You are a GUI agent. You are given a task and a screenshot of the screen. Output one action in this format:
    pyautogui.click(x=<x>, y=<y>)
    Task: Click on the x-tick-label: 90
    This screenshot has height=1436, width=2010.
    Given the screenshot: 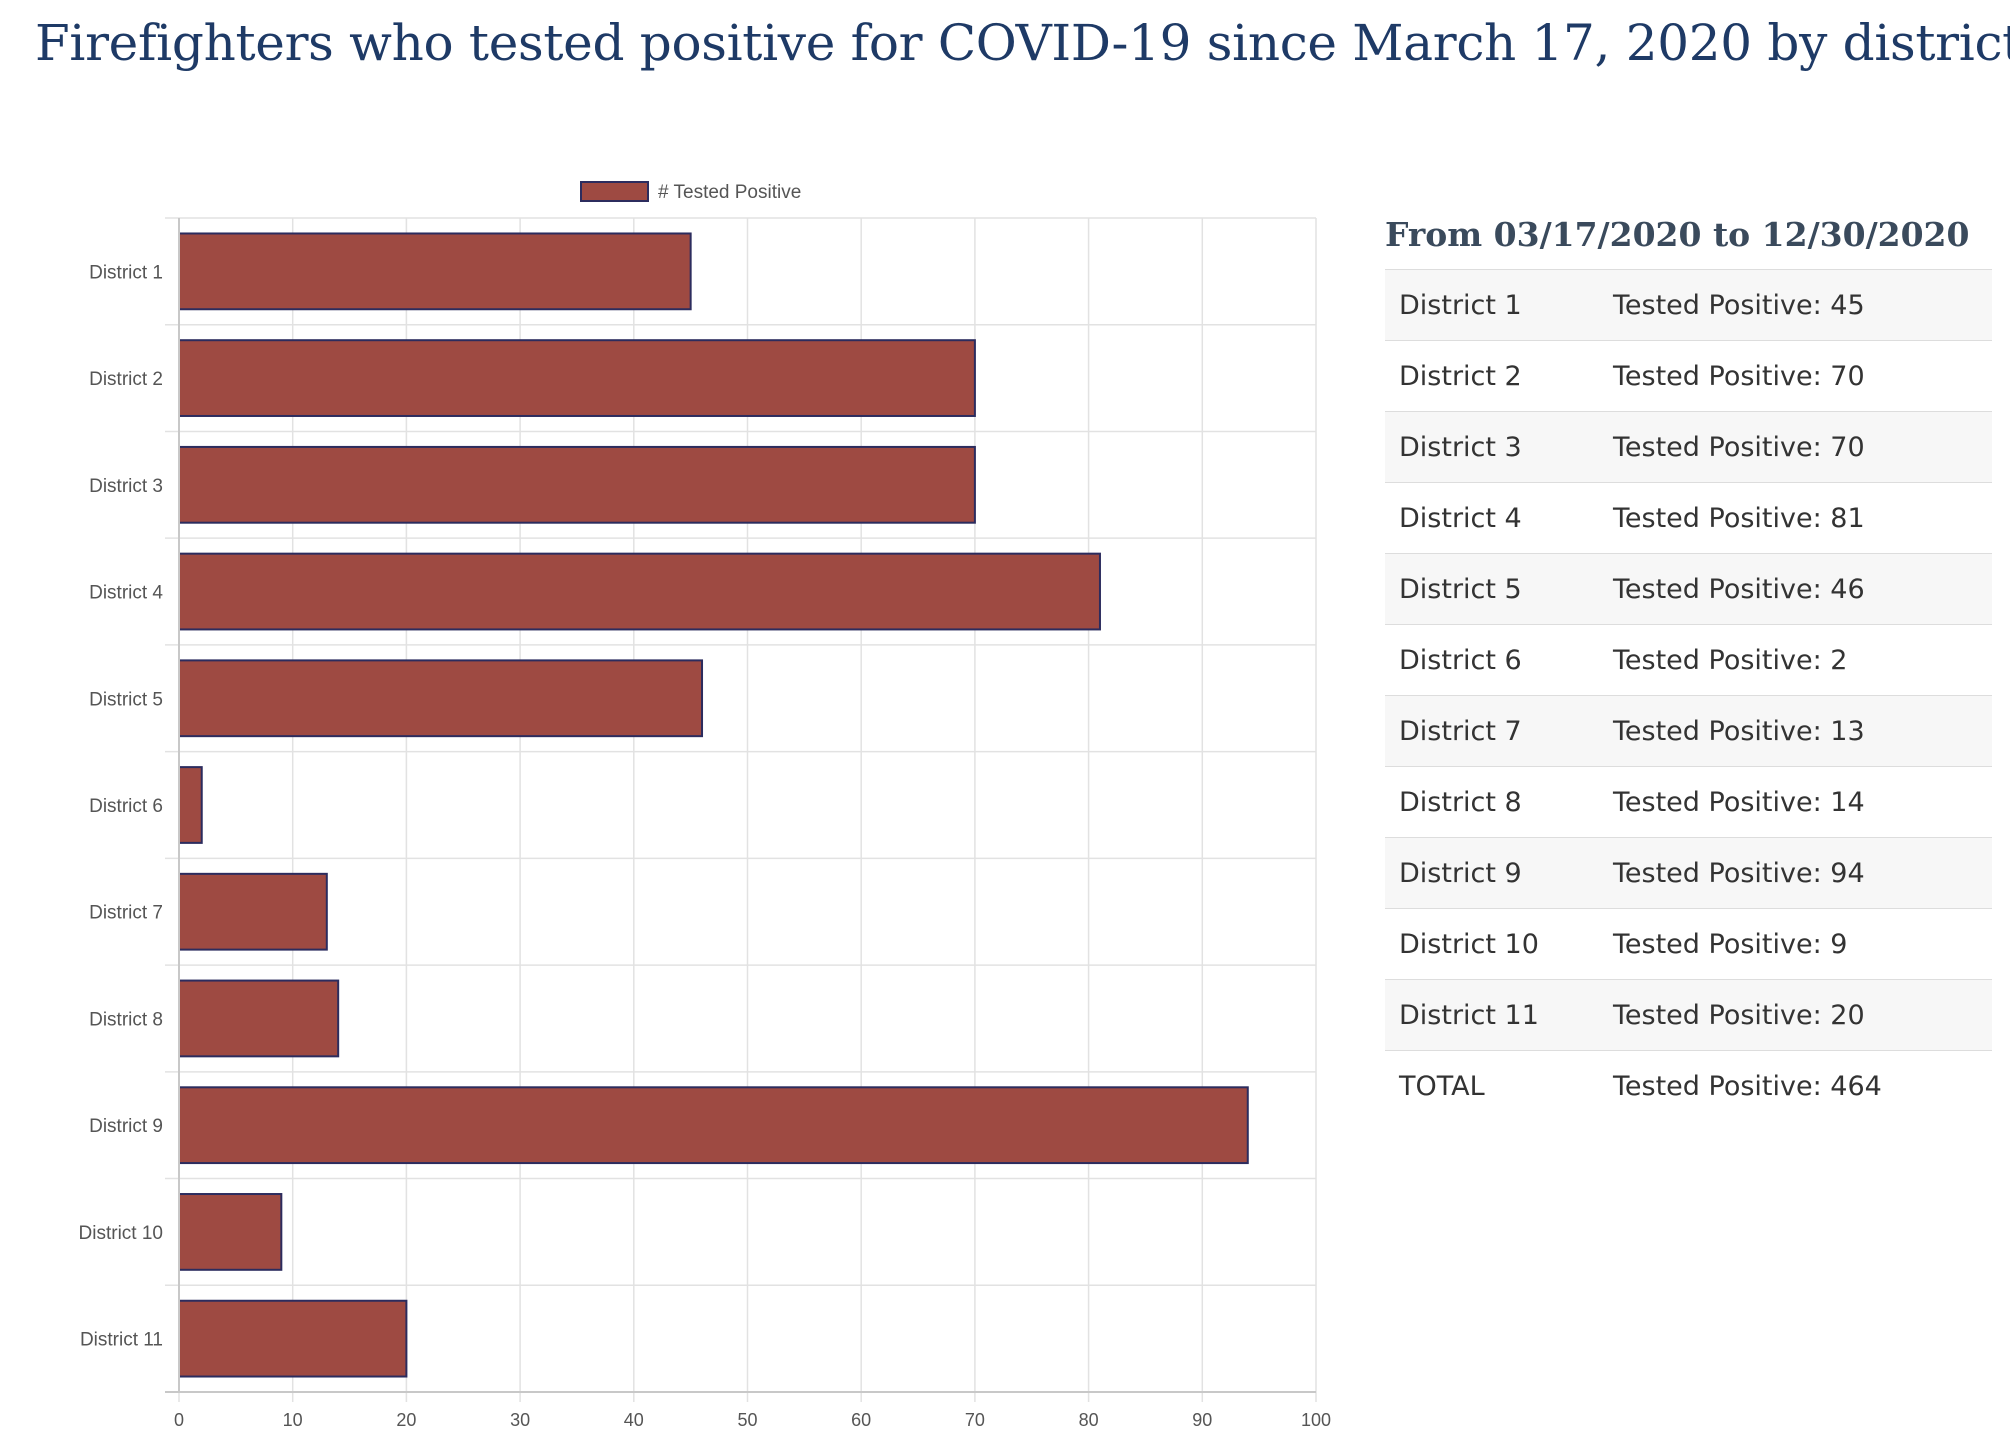 What is the action you would take?
    pyautogui.click(x=1202, y=1420)
    